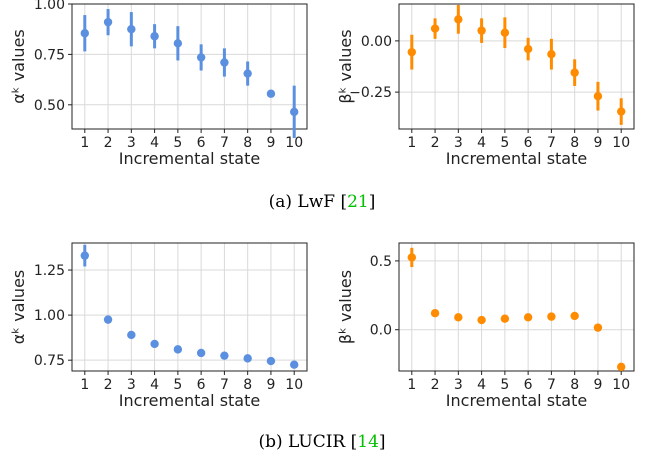  What do you see at coordinates (370, 93) in the screenshot?
I see `y-tick-label: −0.25` at bounding box center [370, 93].